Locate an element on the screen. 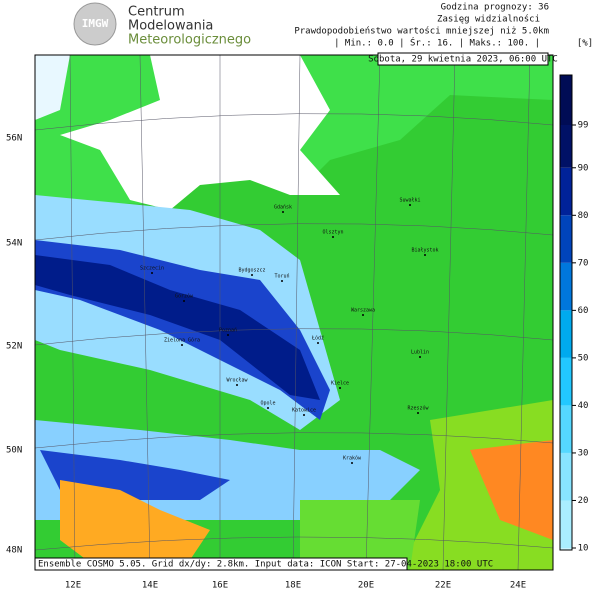  longitude-label: 14E is located at coordinates (150, 586).